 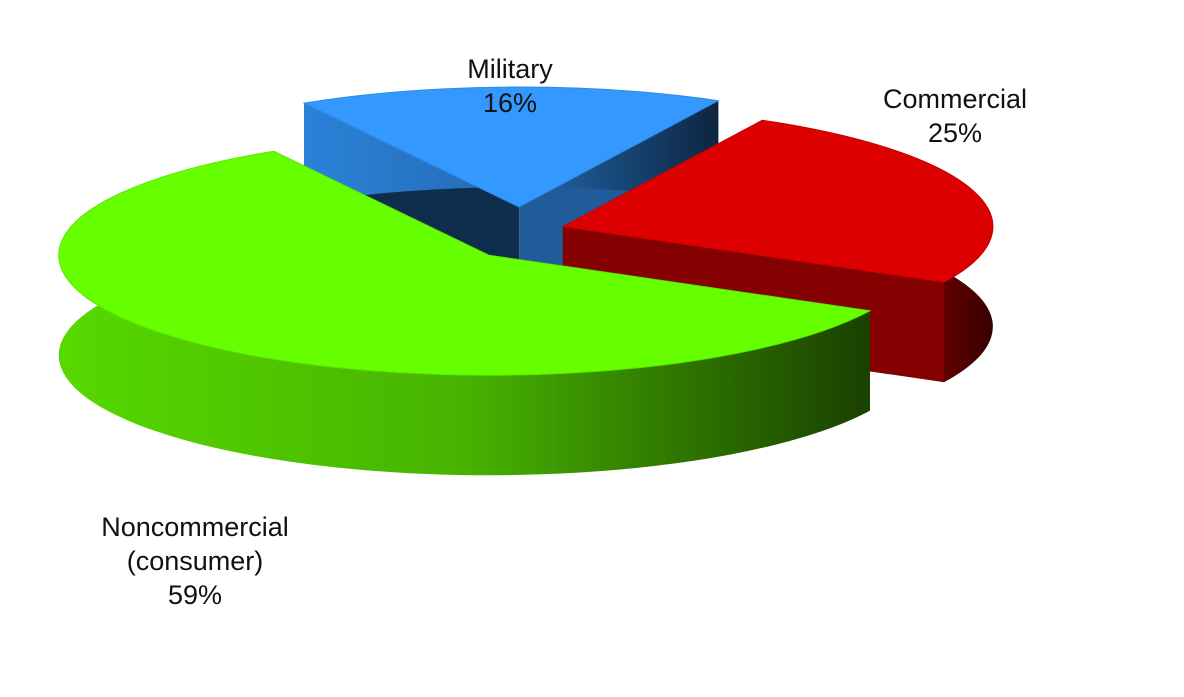 What do you see at coordinates (195, 544) in the screenshot?
I see `category-label: Noncommercial (consumer)` at bounding box center [195, 544].